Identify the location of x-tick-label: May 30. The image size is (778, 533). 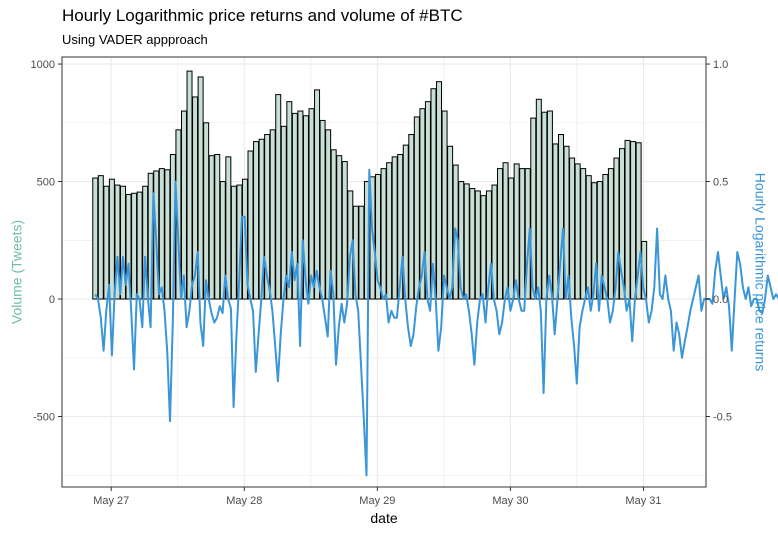
(510, 501).